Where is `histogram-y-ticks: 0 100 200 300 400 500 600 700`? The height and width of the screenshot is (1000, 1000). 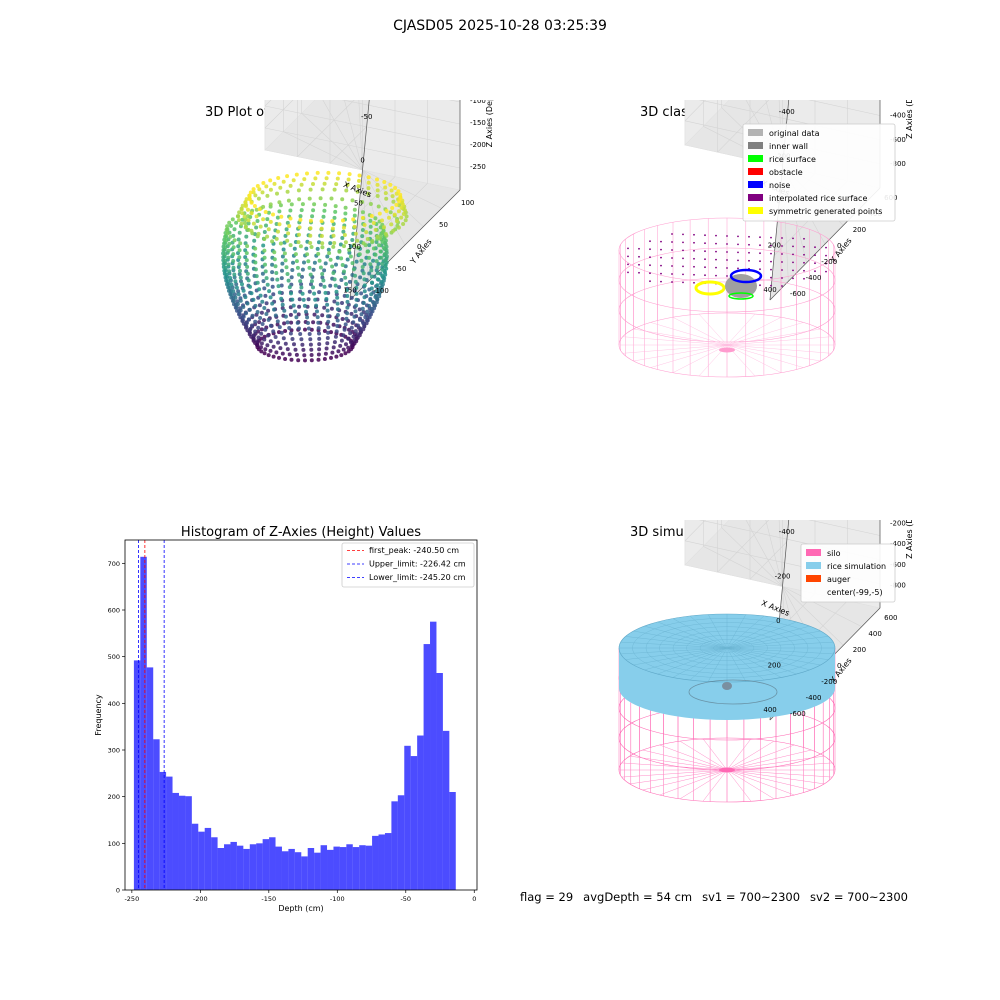
histogram-y-ticks: 0 100 200 300 400 500 600 700 is located at coordinates (116, 727).